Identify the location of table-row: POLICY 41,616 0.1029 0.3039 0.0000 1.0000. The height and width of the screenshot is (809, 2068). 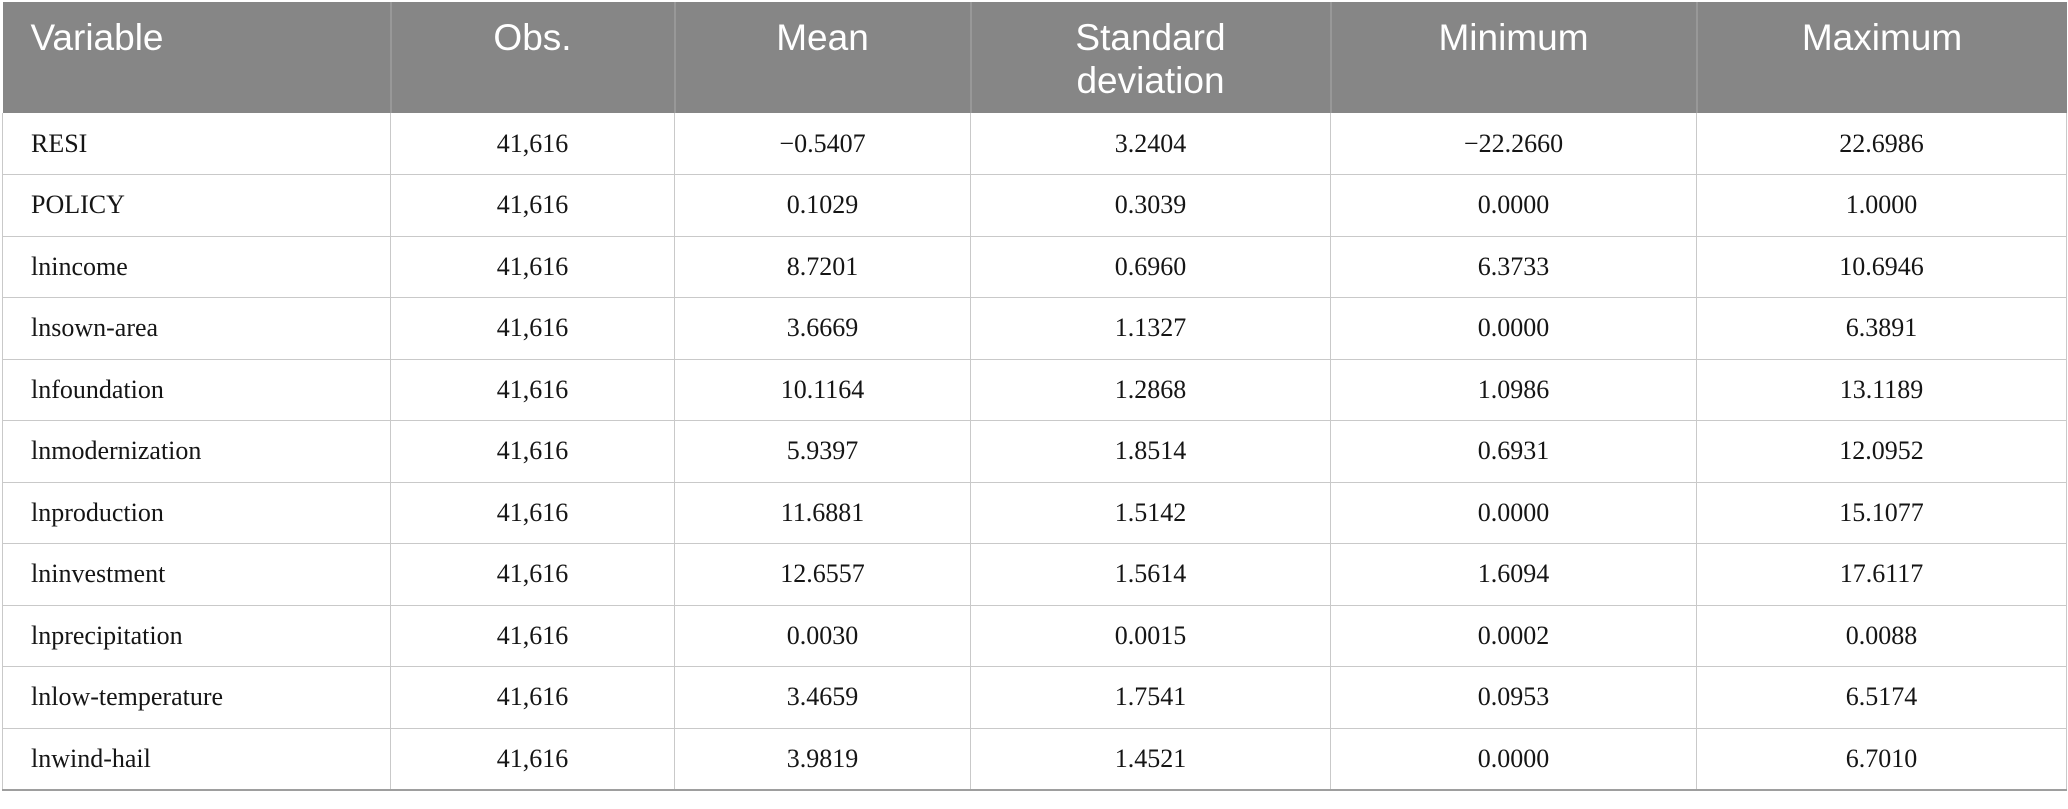
(1034, 205).